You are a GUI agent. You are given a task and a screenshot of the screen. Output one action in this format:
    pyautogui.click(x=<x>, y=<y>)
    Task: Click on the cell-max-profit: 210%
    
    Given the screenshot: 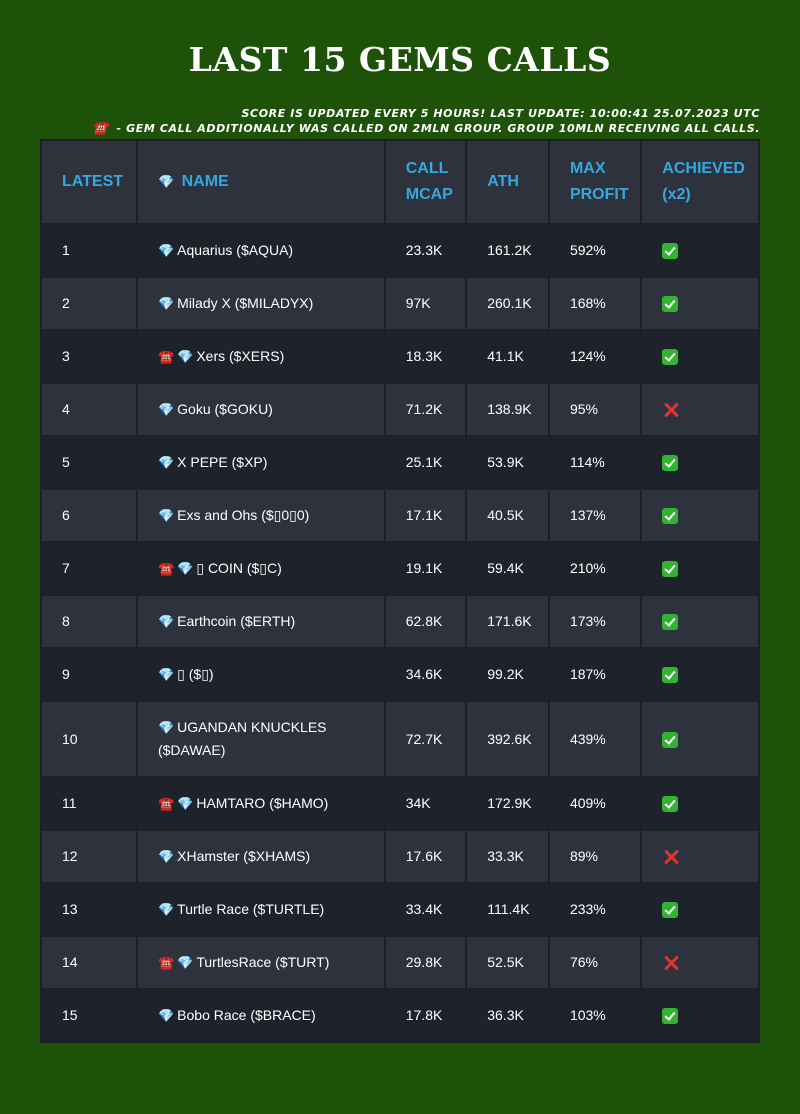 What is the action you would take?
    pyautogui.click(x=595, y=568)
    